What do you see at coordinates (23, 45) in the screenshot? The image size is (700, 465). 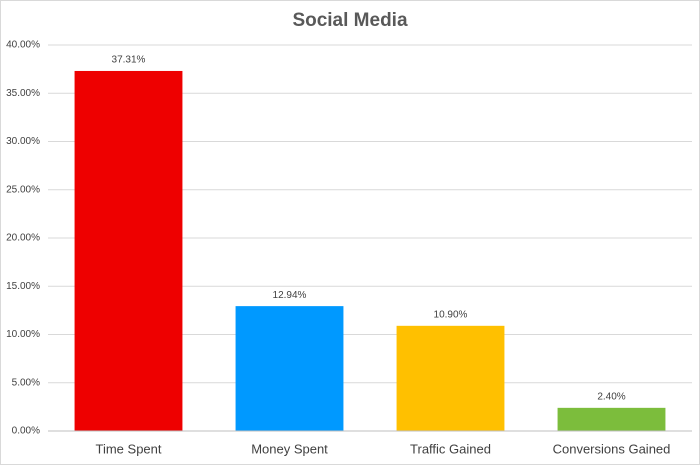 I see `y-tick-label: 40.00%` at bounding box center [23, 45].